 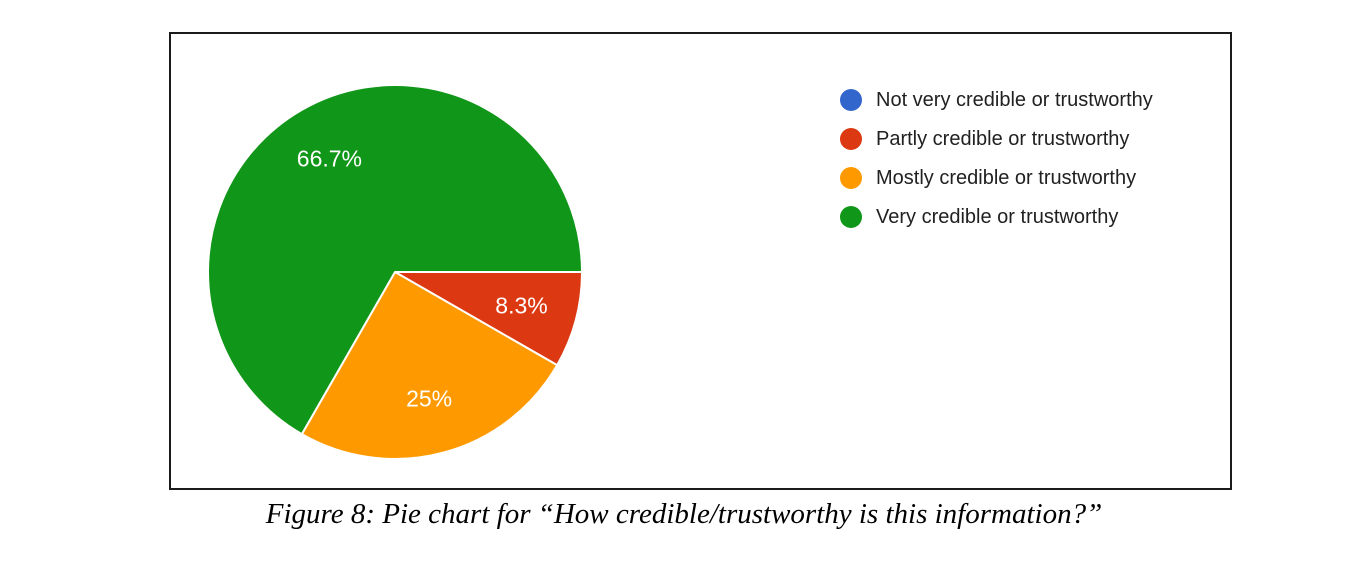 What do you see at coordinates (1014, 99) in the screenshot?
I see `legend-label: Not very credible or trustworthy` at bounding box center [1014, 99].